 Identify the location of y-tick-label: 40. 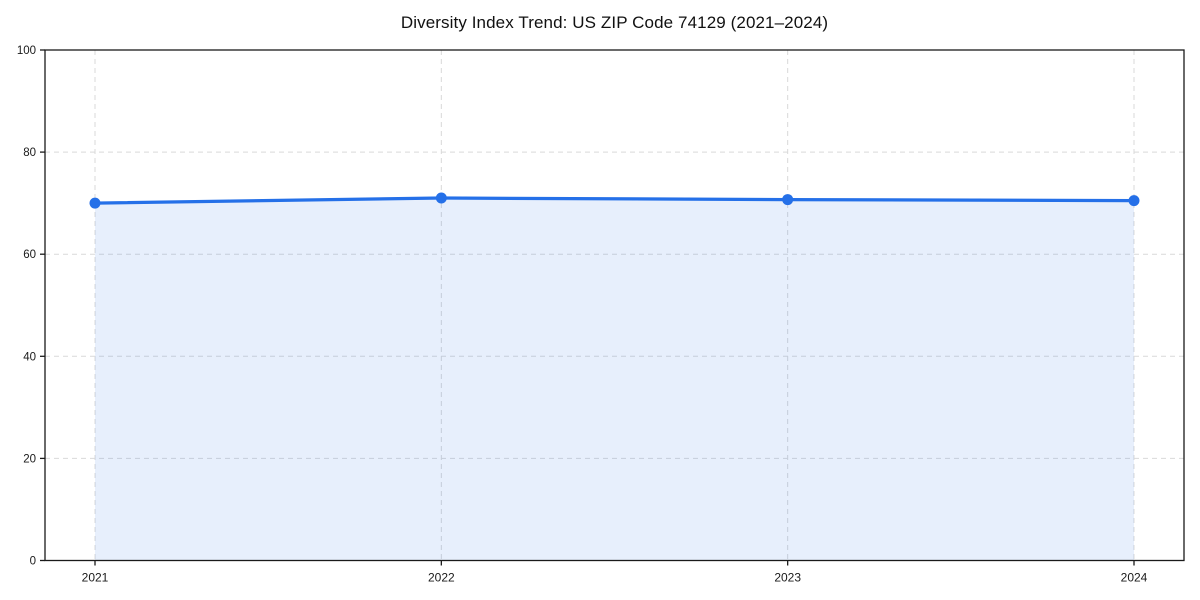
(29, 357).